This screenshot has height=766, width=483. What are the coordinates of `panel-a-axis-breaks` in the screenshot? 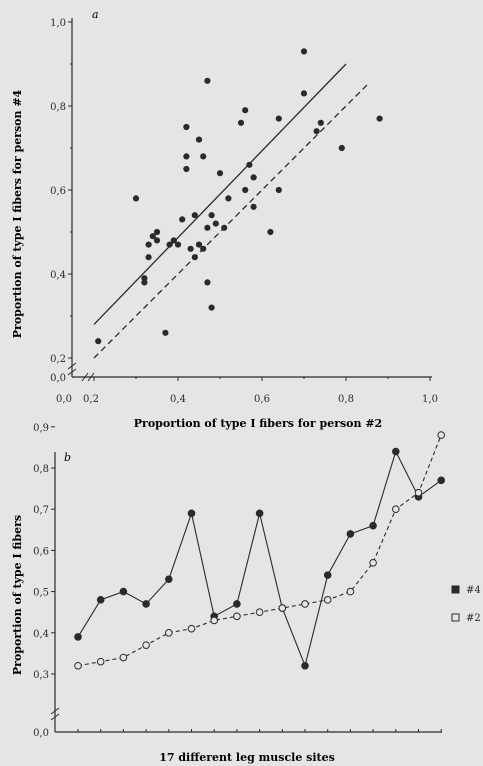 It's located at (81, 372).